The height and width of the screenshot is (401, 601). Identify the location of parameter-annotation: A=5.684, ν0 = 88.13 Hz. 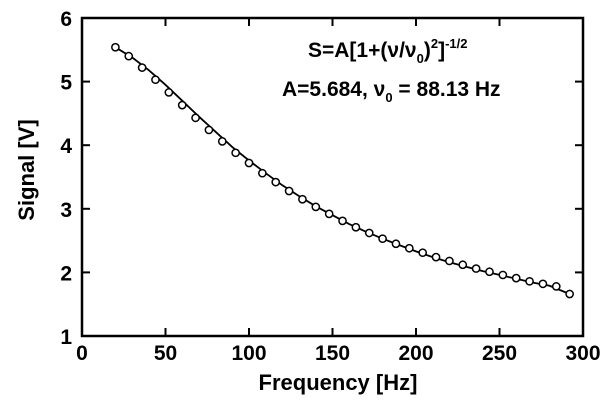
(391, 91).